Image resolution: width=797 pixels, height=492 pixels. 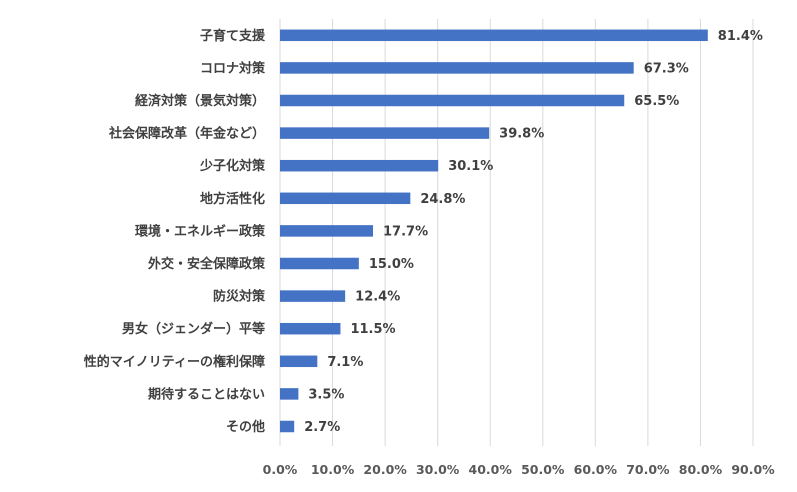 What do you see at coordinates (322, 427) in the screenshot?
I see `value-label: 2.7%` at bounding box center [322, 427].